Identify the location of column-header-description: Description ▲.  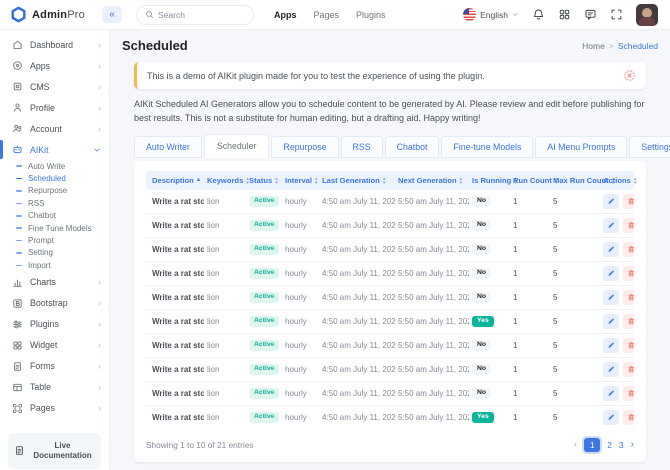
(175, 180).